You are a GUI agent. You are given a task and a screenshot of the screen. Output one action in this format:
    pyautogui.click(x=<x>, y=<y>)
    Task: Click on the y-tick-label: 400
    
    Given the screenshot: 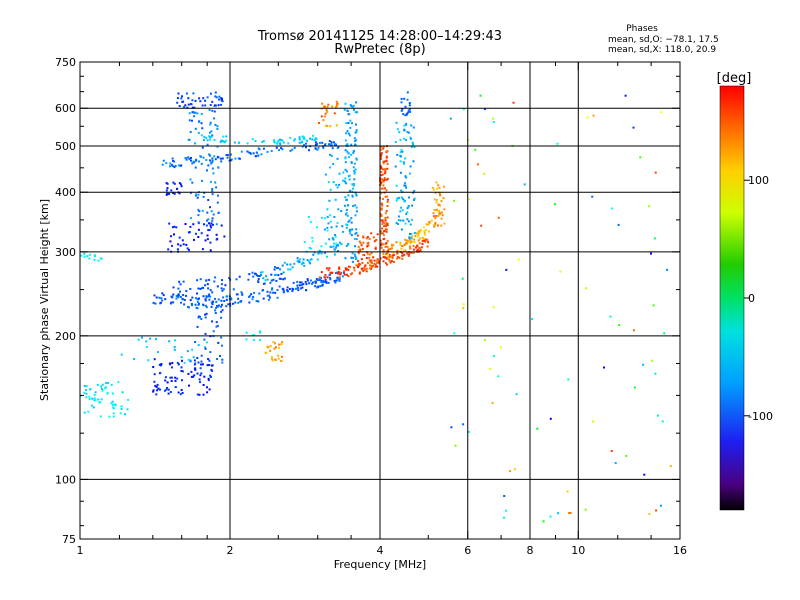 What is the action you would take?
    pyautogui.click(x=65, y=192)
    